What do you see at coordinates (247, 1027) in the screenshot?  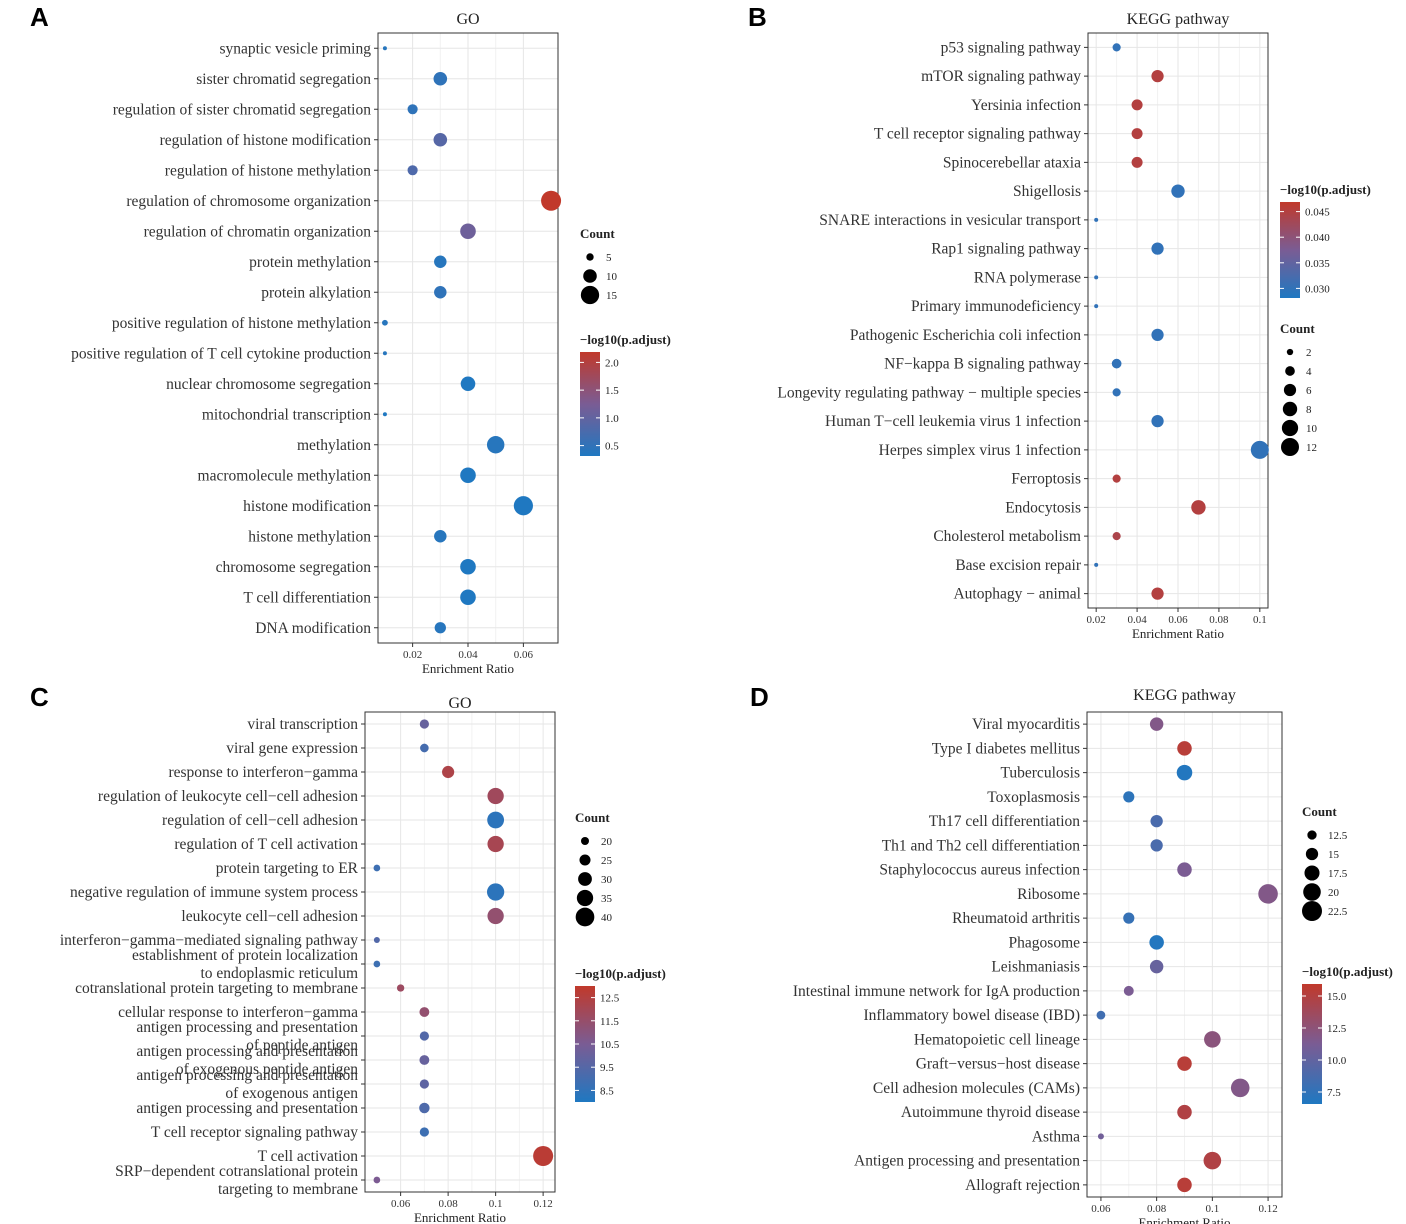 I see `category-label: antigen processing and presentation` at bounding box center [247, 1027].